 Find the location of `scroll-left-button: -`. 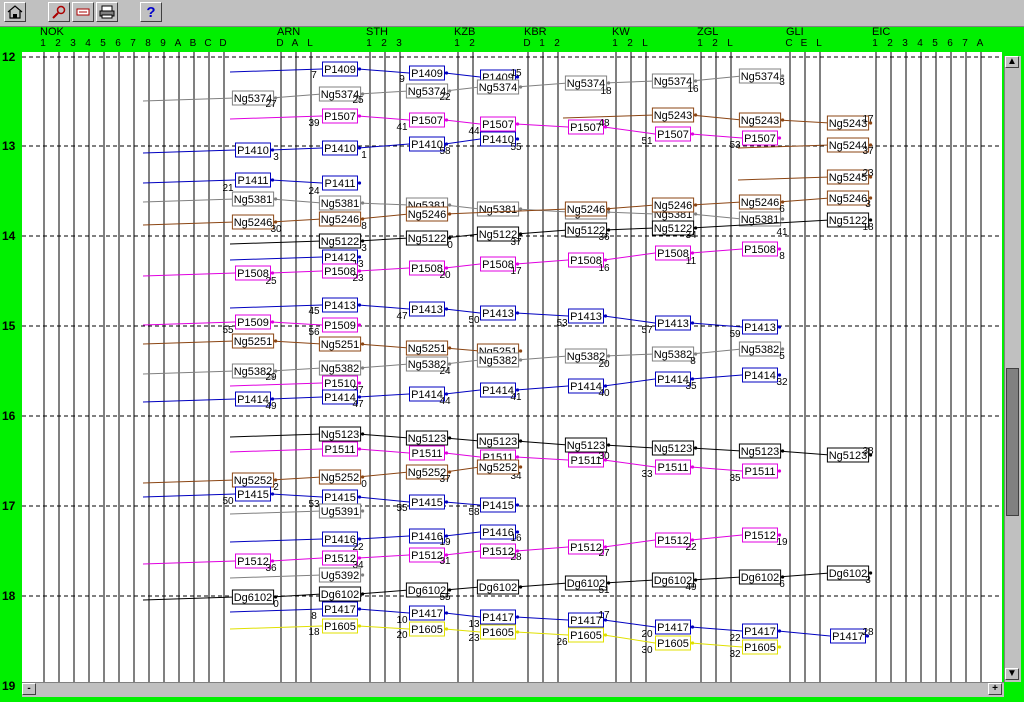

scroll-left-button: - is located at coordinates (29, 689).